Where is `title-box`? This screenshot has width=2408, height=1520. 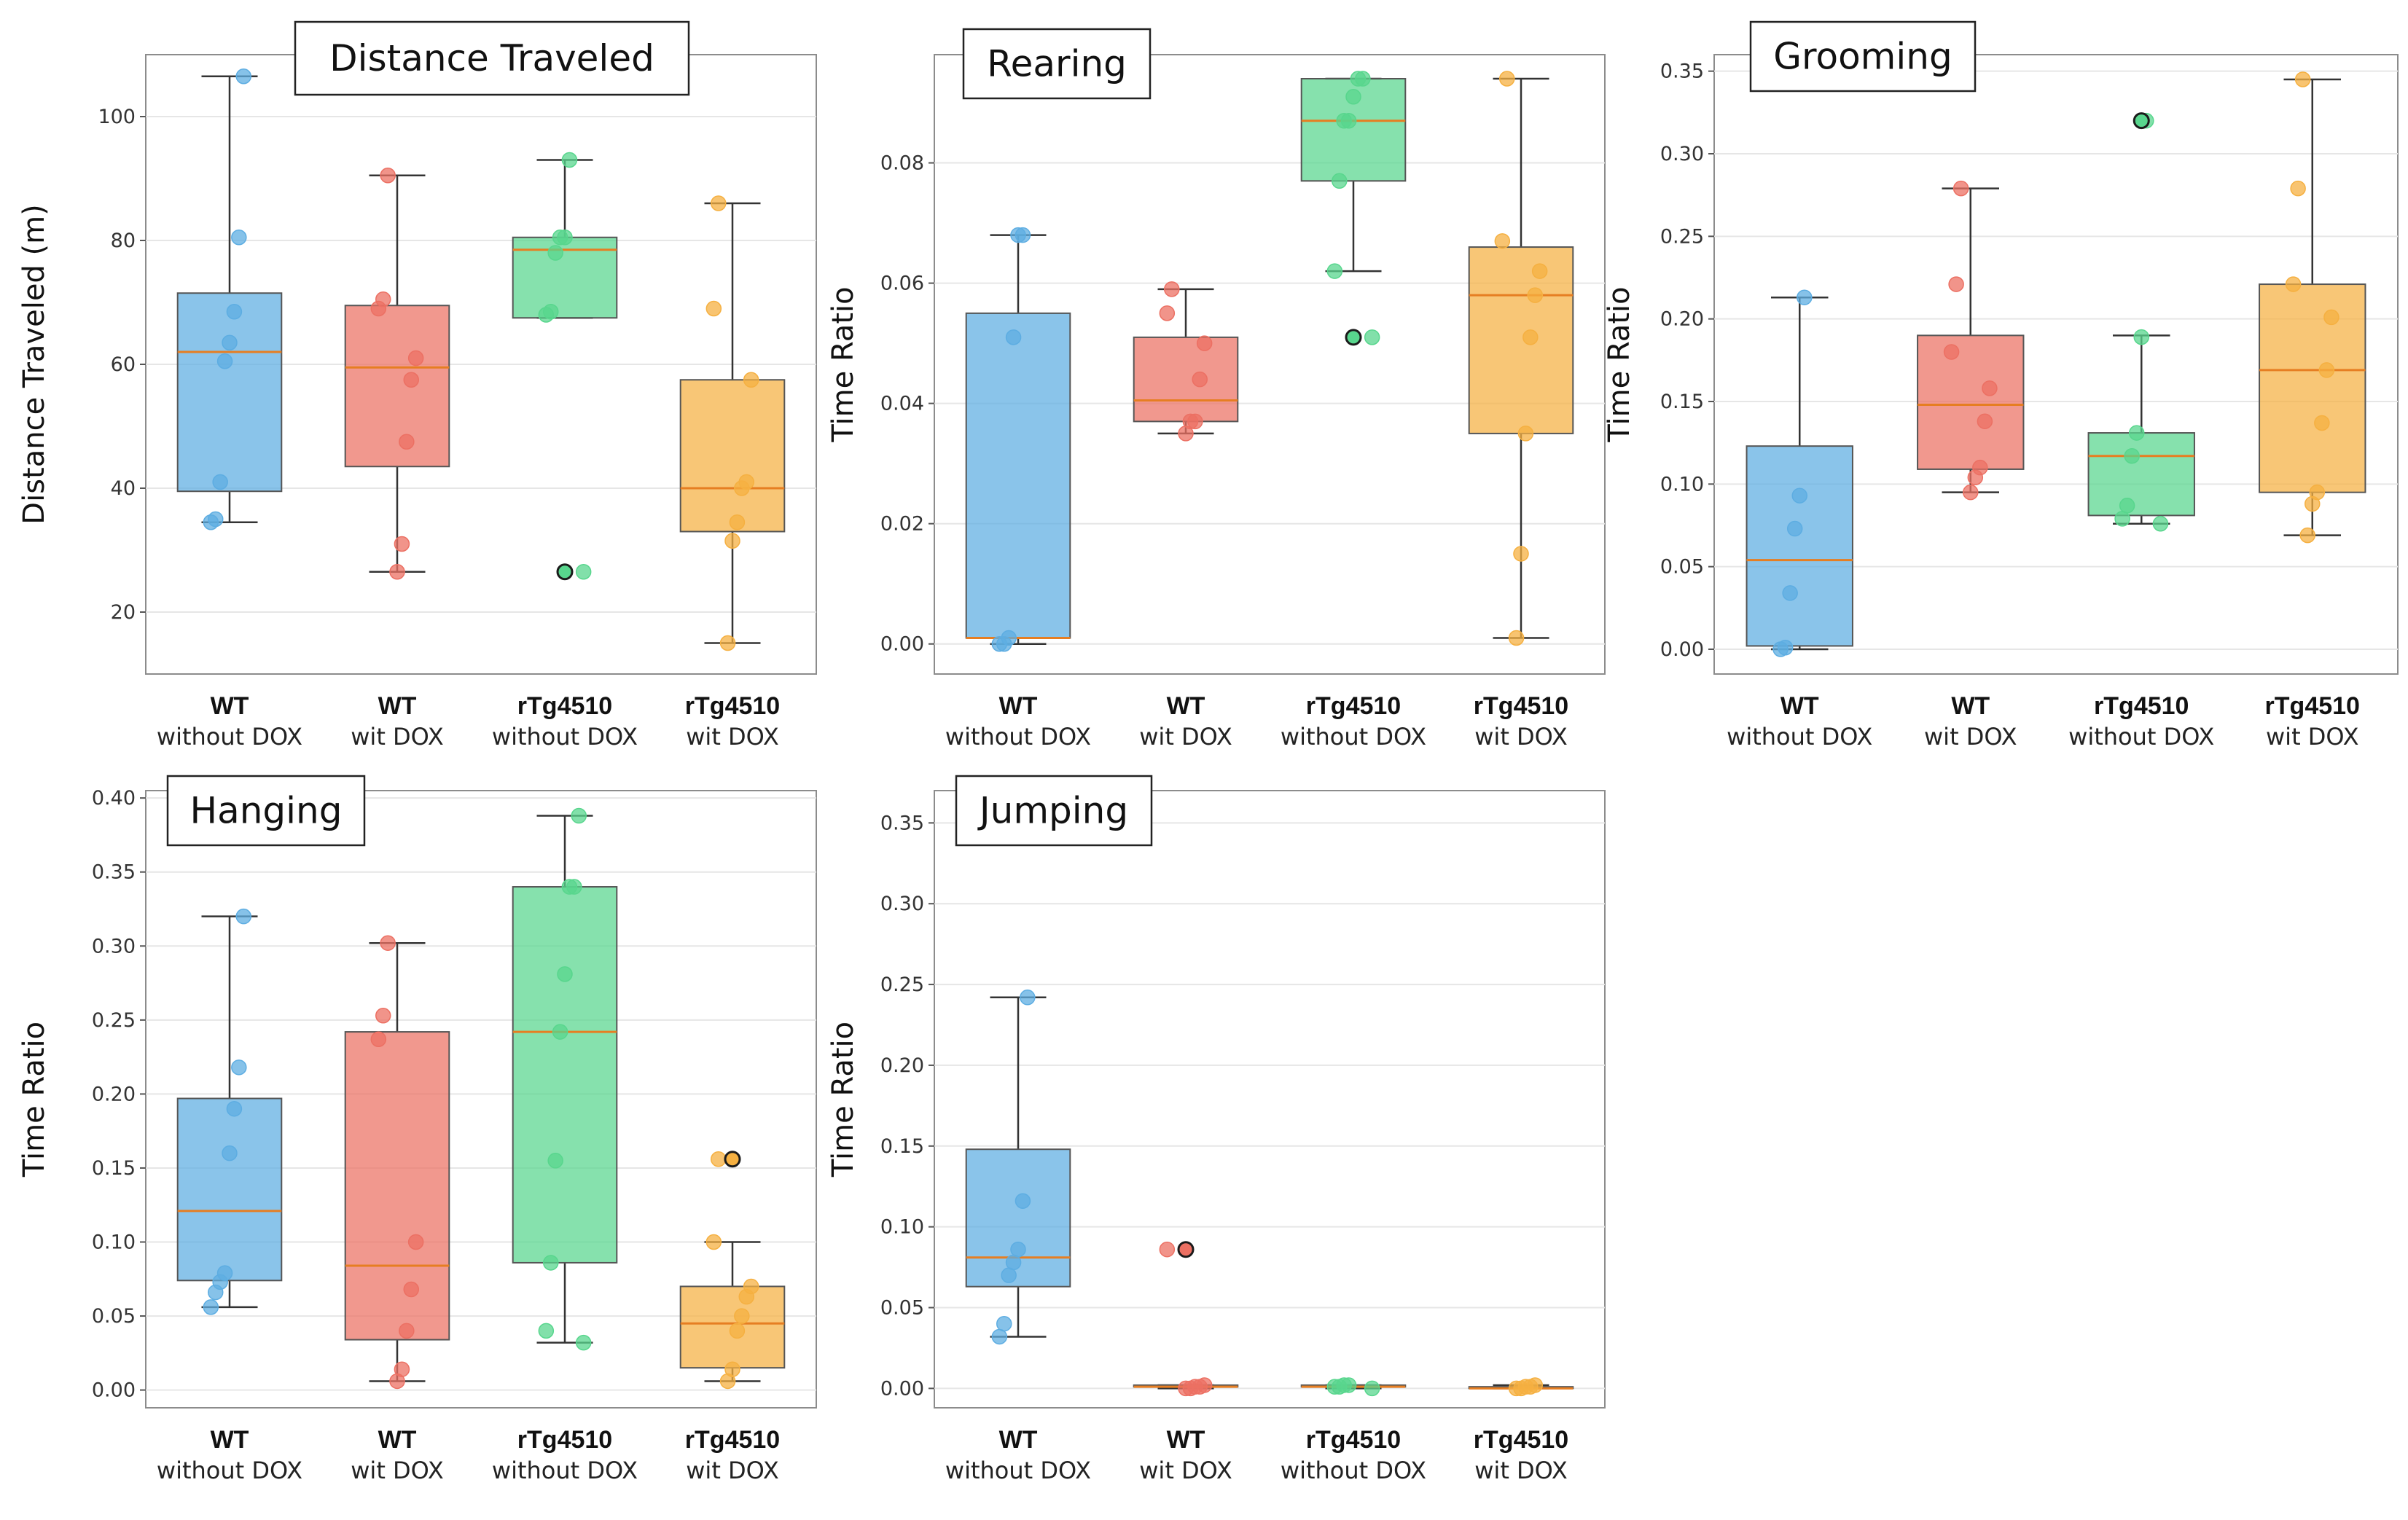
title-box is located at coordinates (492, 58).